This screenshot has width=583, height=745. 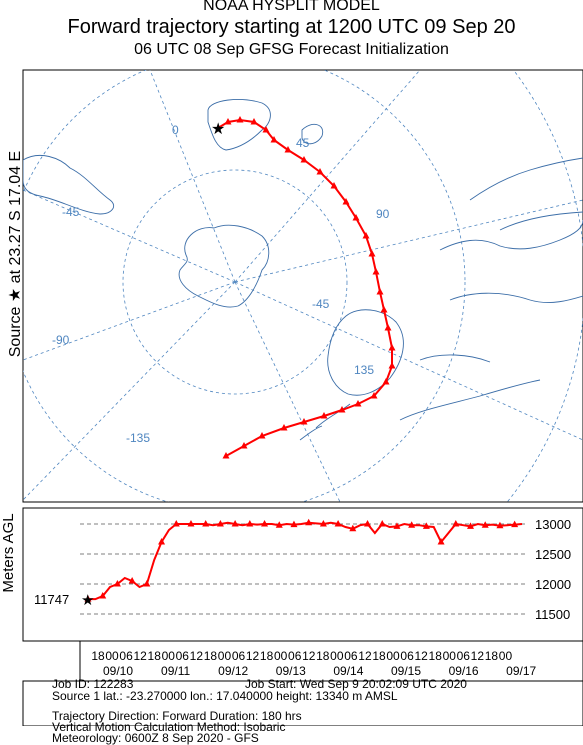 I want to click on southeast-asia-coast, so click(x=491, y=320).